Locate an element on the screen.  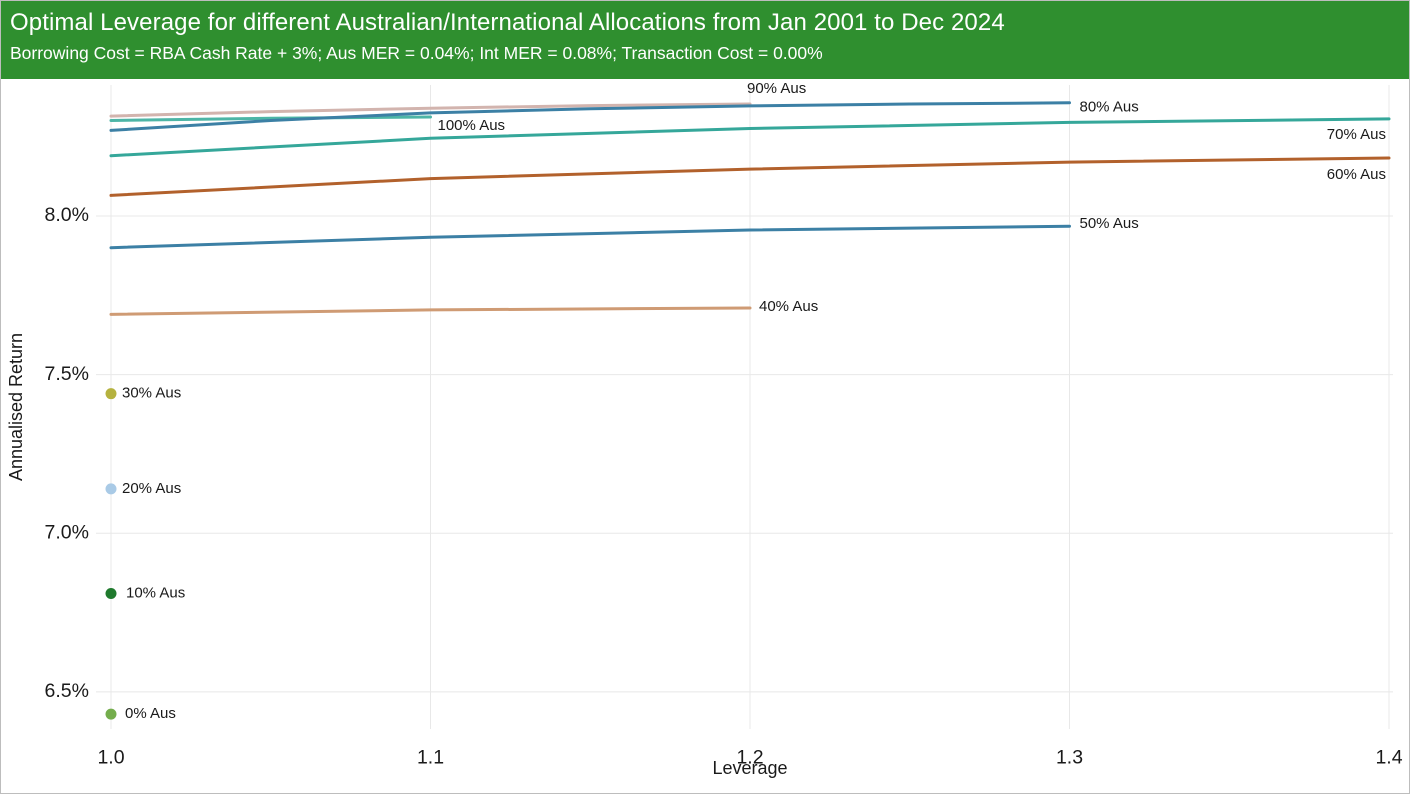
series-label-30-aus: 30% Aus is located at coordinates (151, 393).